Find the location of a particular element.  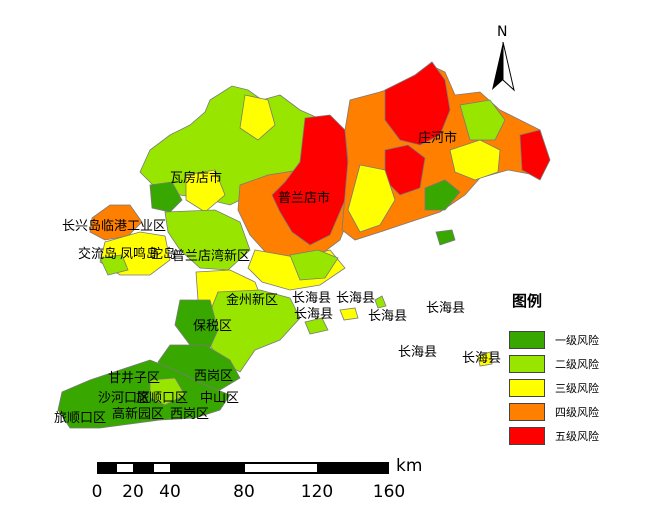

legend-item: 三级风险 is located at coordinates (554, 388).